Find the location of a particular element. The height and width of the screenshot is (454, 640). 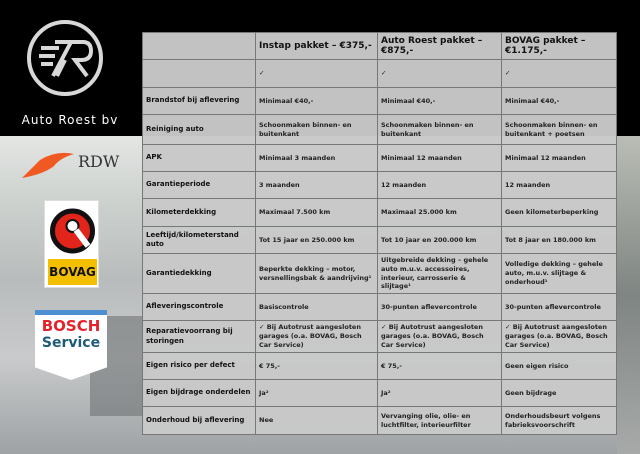

row-label: Onderhoud bij aflevering is located at coordinates (199, 421).